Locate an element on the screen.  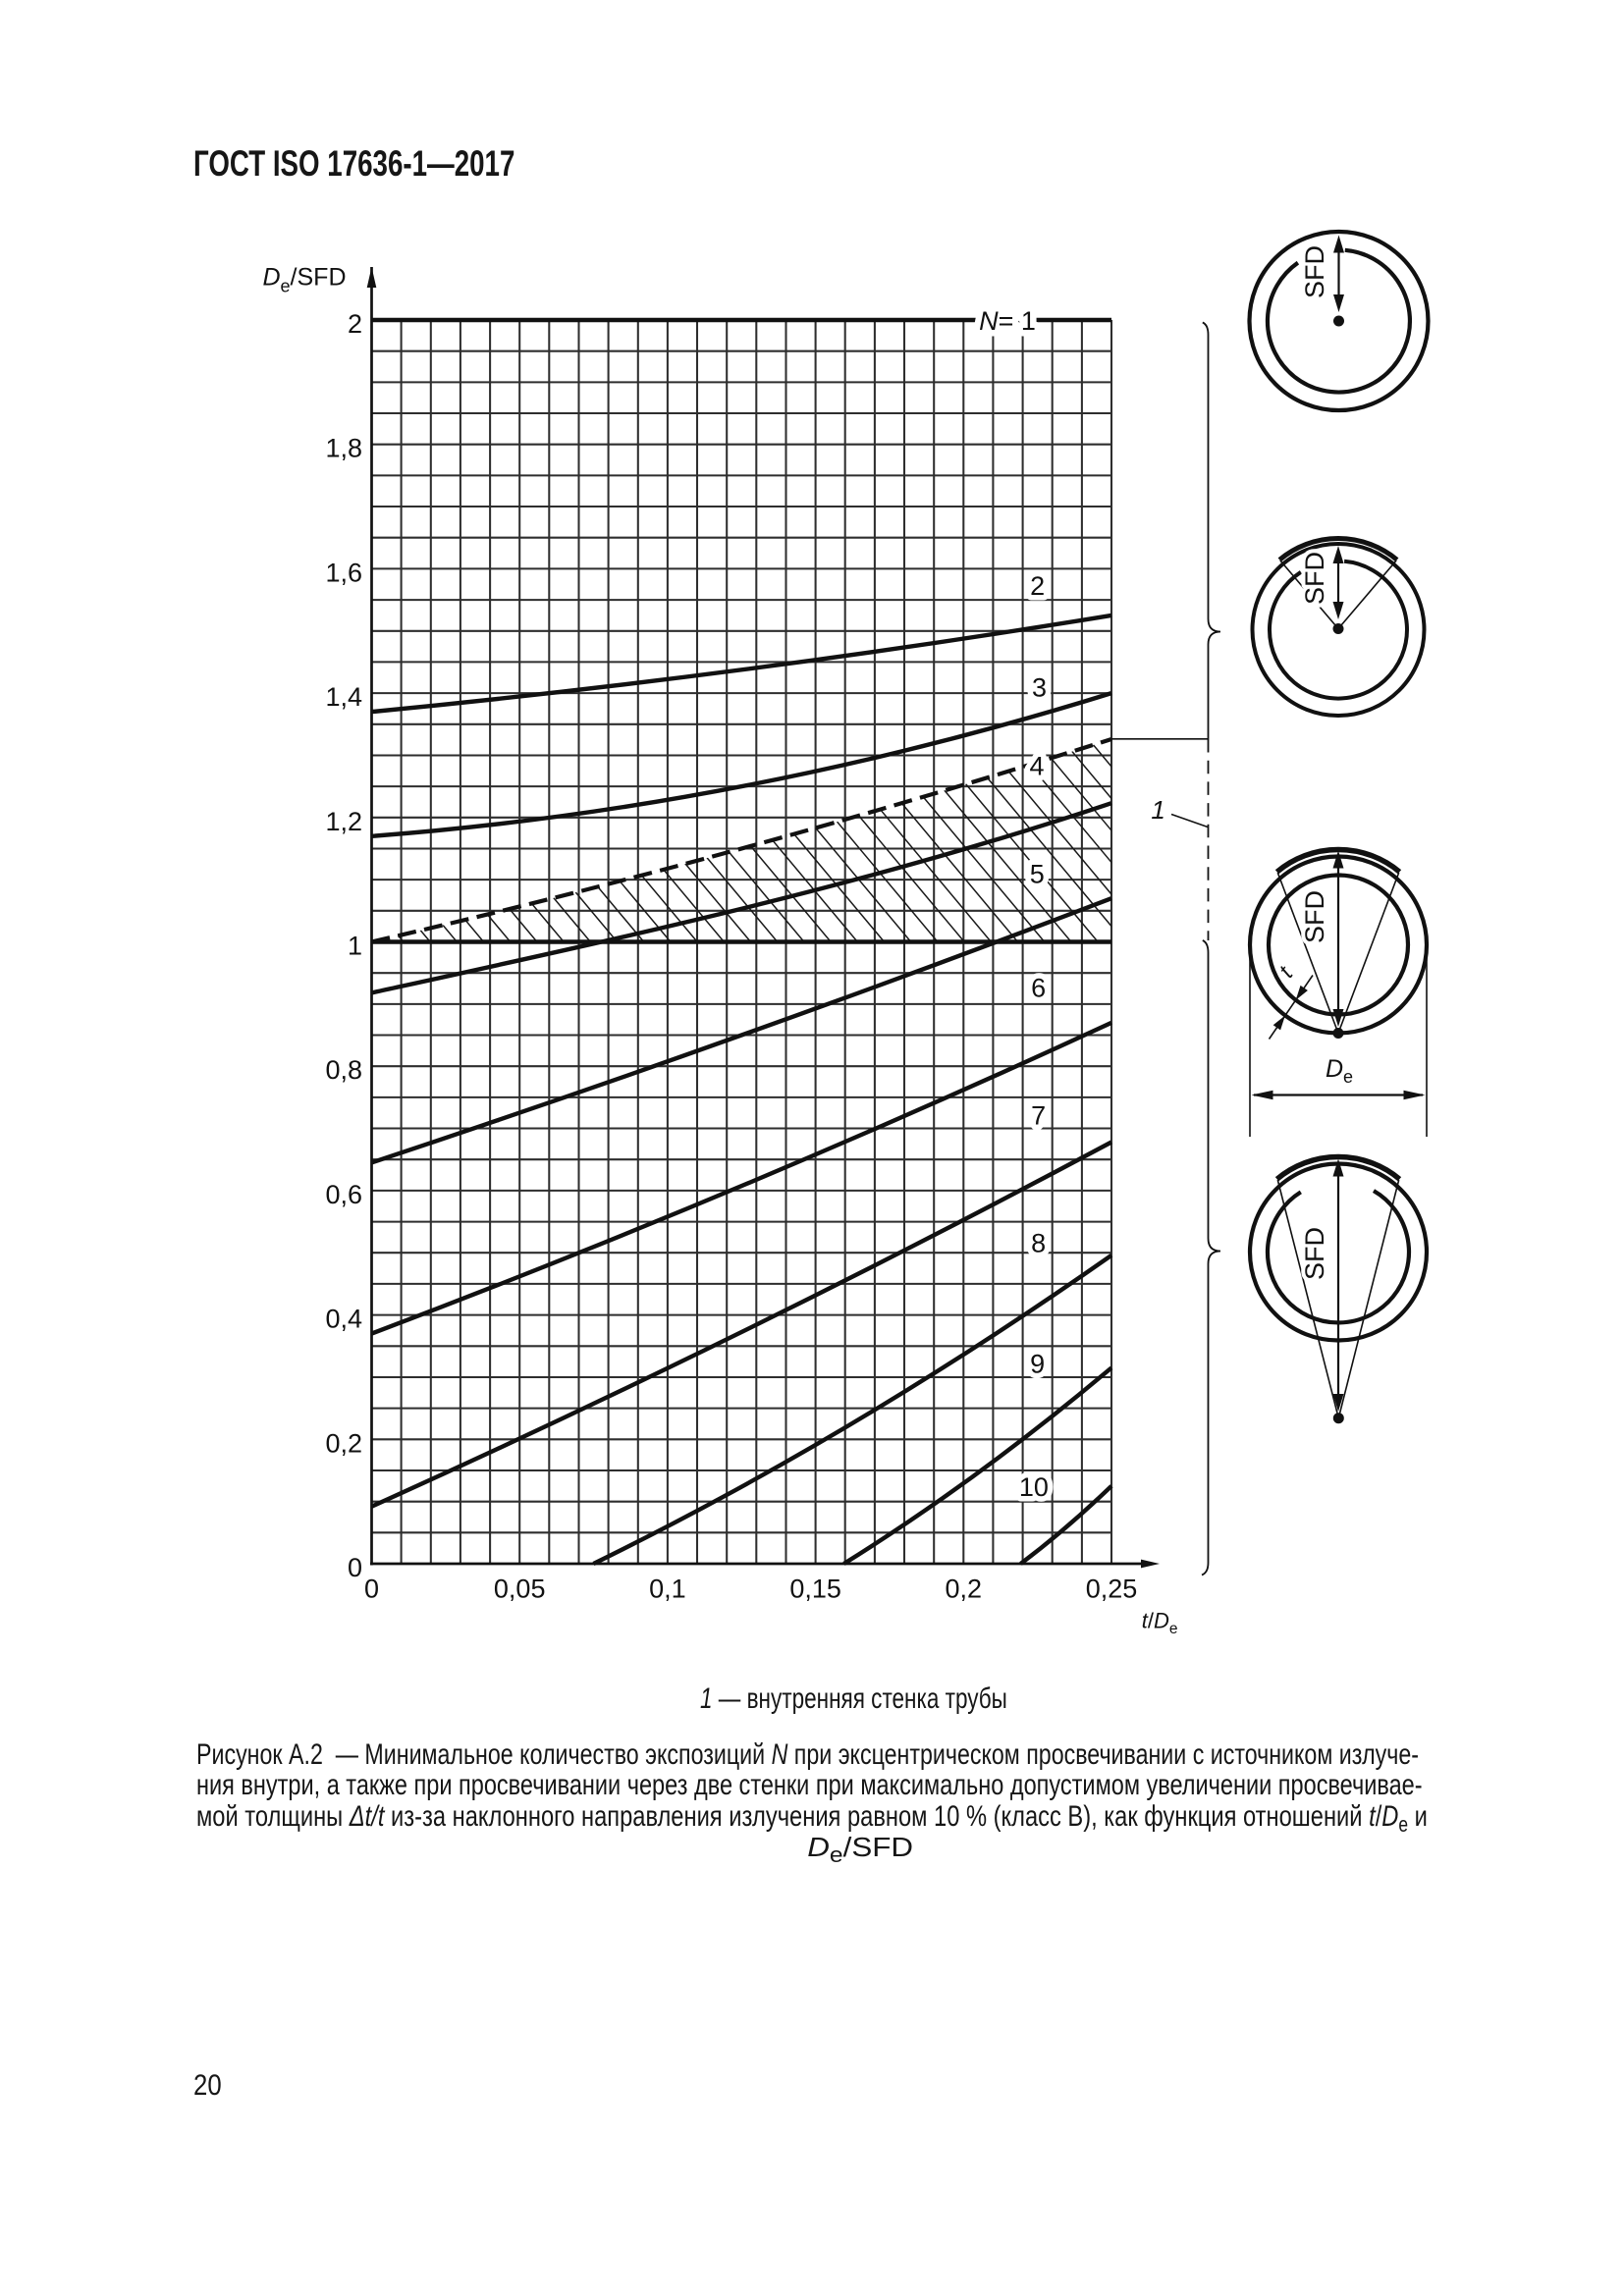
svg-text: 8 is located at coordinates (1038, 1243).